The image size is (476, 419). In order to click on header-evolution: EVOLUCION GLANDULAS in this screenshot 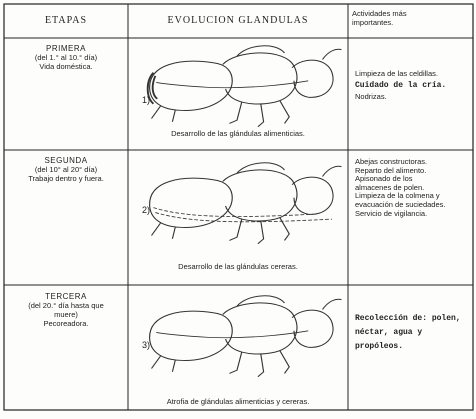, I will do `click(238, 20)`.